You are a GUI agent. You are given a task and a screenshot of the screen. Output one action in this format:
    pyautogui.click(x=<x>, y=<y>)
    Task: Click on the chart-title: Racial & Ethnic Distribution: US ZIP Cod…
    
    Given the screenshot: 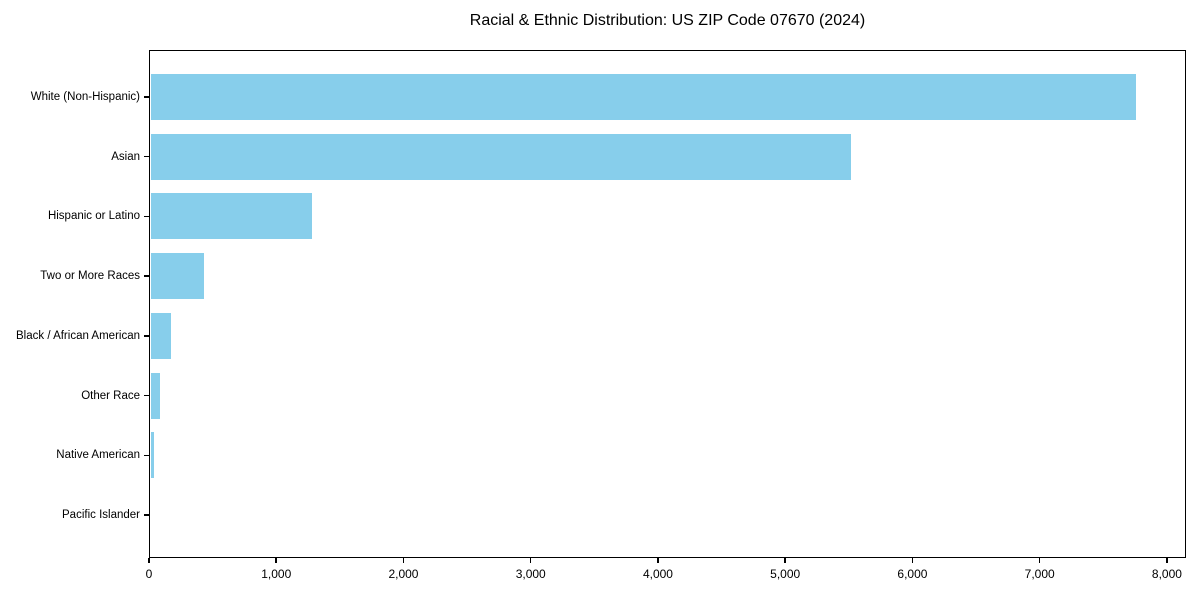 What is the action you would take?
    pyautogui.click(x=667, y=20)
    